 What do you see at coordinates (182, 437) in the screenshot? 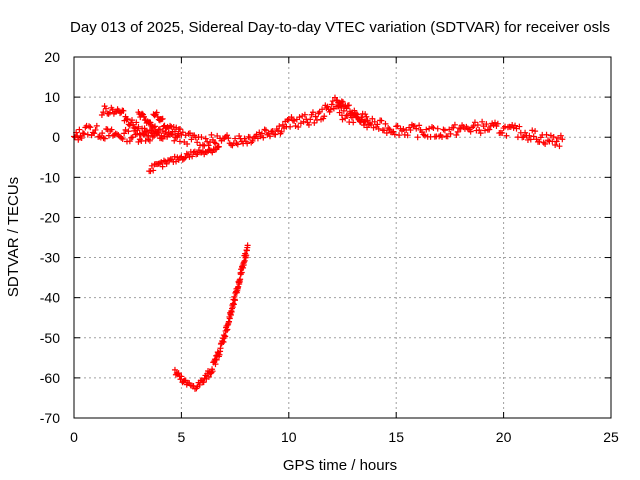
I see `x-tick-label: 5` at bounding box center [182, 437].